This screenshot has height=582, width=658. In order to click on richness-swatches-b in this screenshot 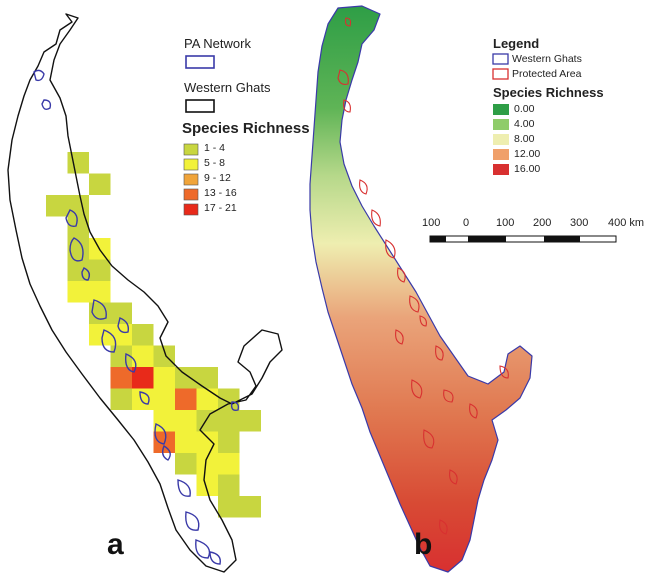, I will do `click(501, 139)`.